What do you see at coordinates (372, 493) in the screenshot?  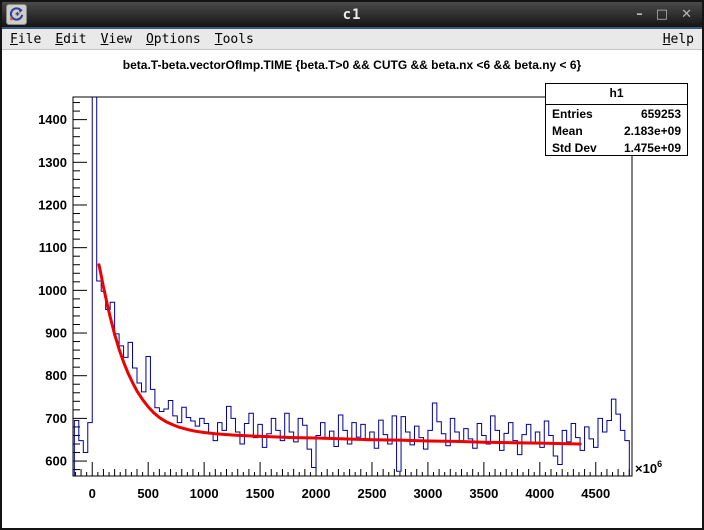 I see `x-tick-label: 2500` at bounding box center [372, 493].